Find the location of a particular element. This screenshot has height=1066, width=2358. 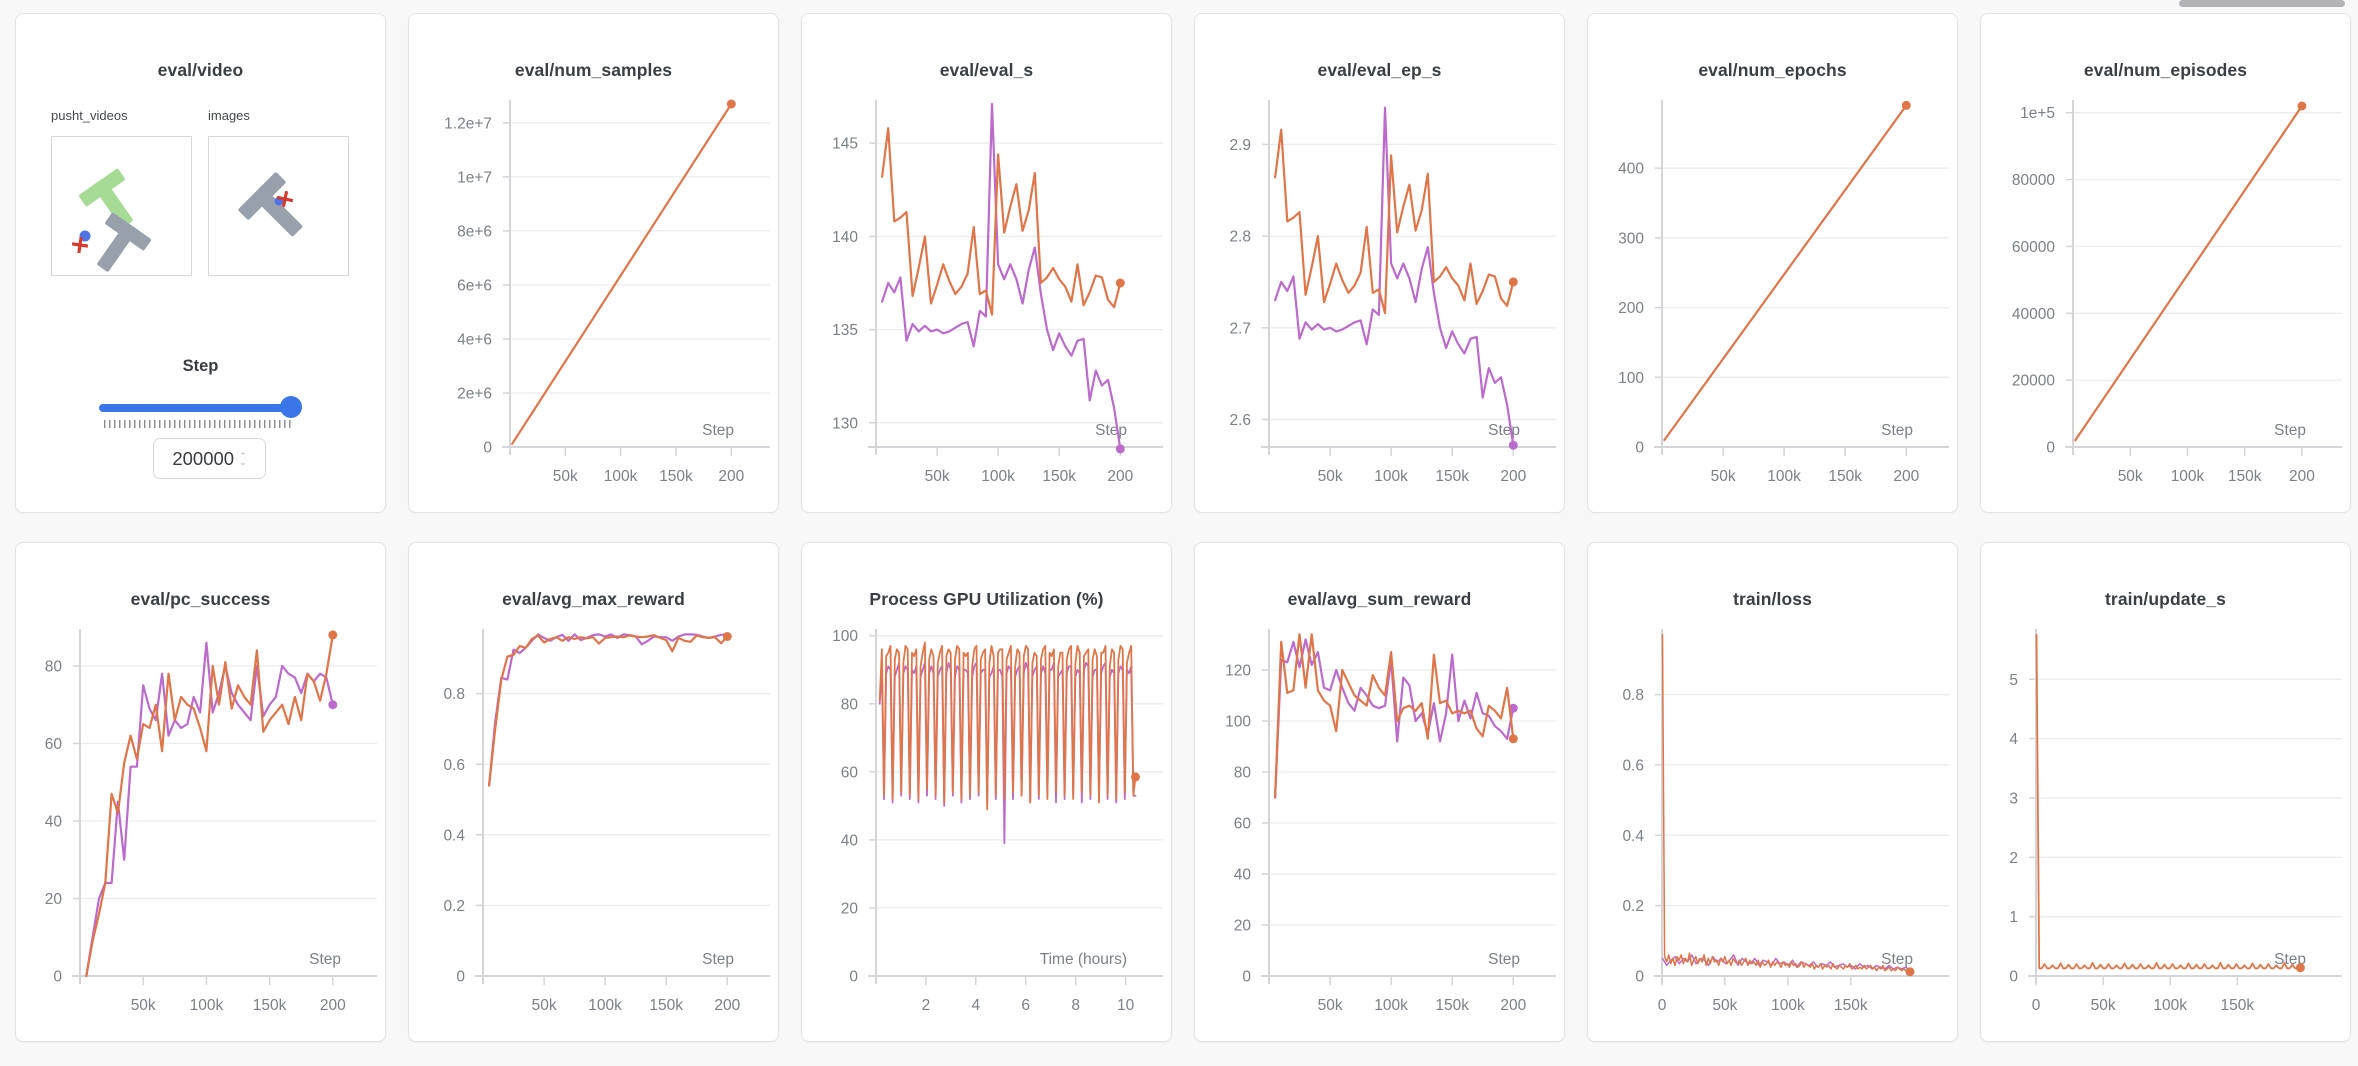

svg-text: 3 is located at coordinates (2013, 799).